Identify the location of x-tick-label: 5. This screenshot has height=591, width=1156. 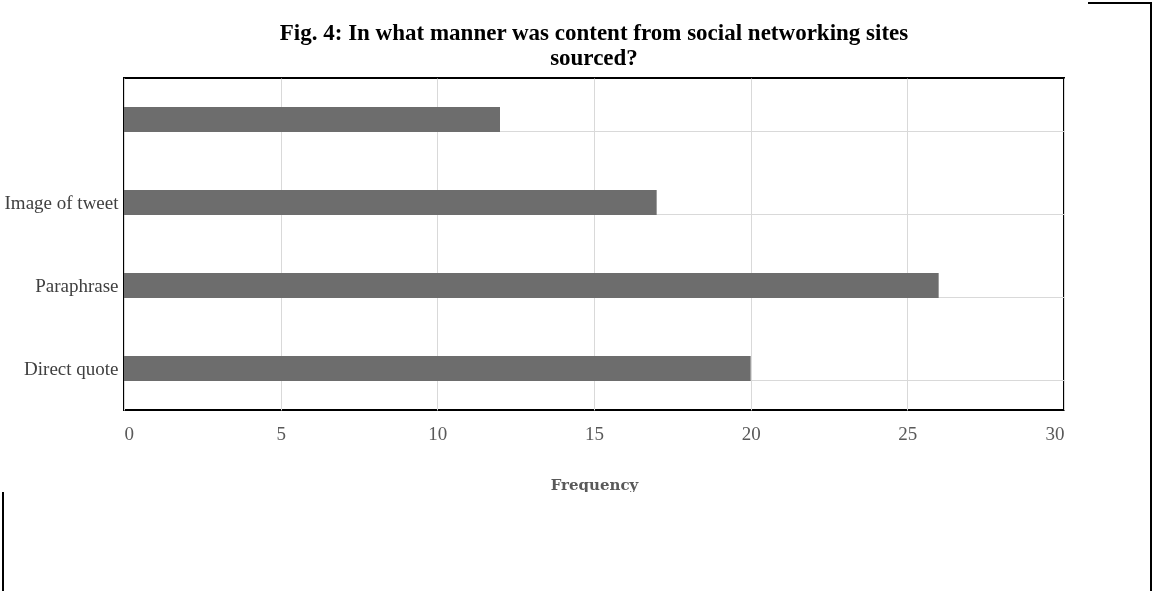
(281, 433).